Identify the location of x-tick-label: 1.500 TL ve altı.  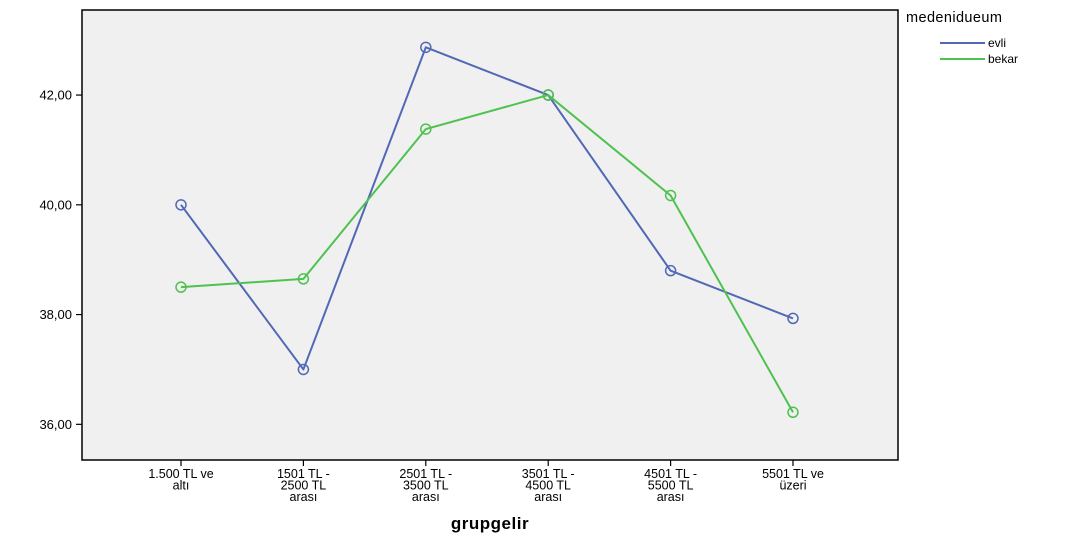
(180, 480).